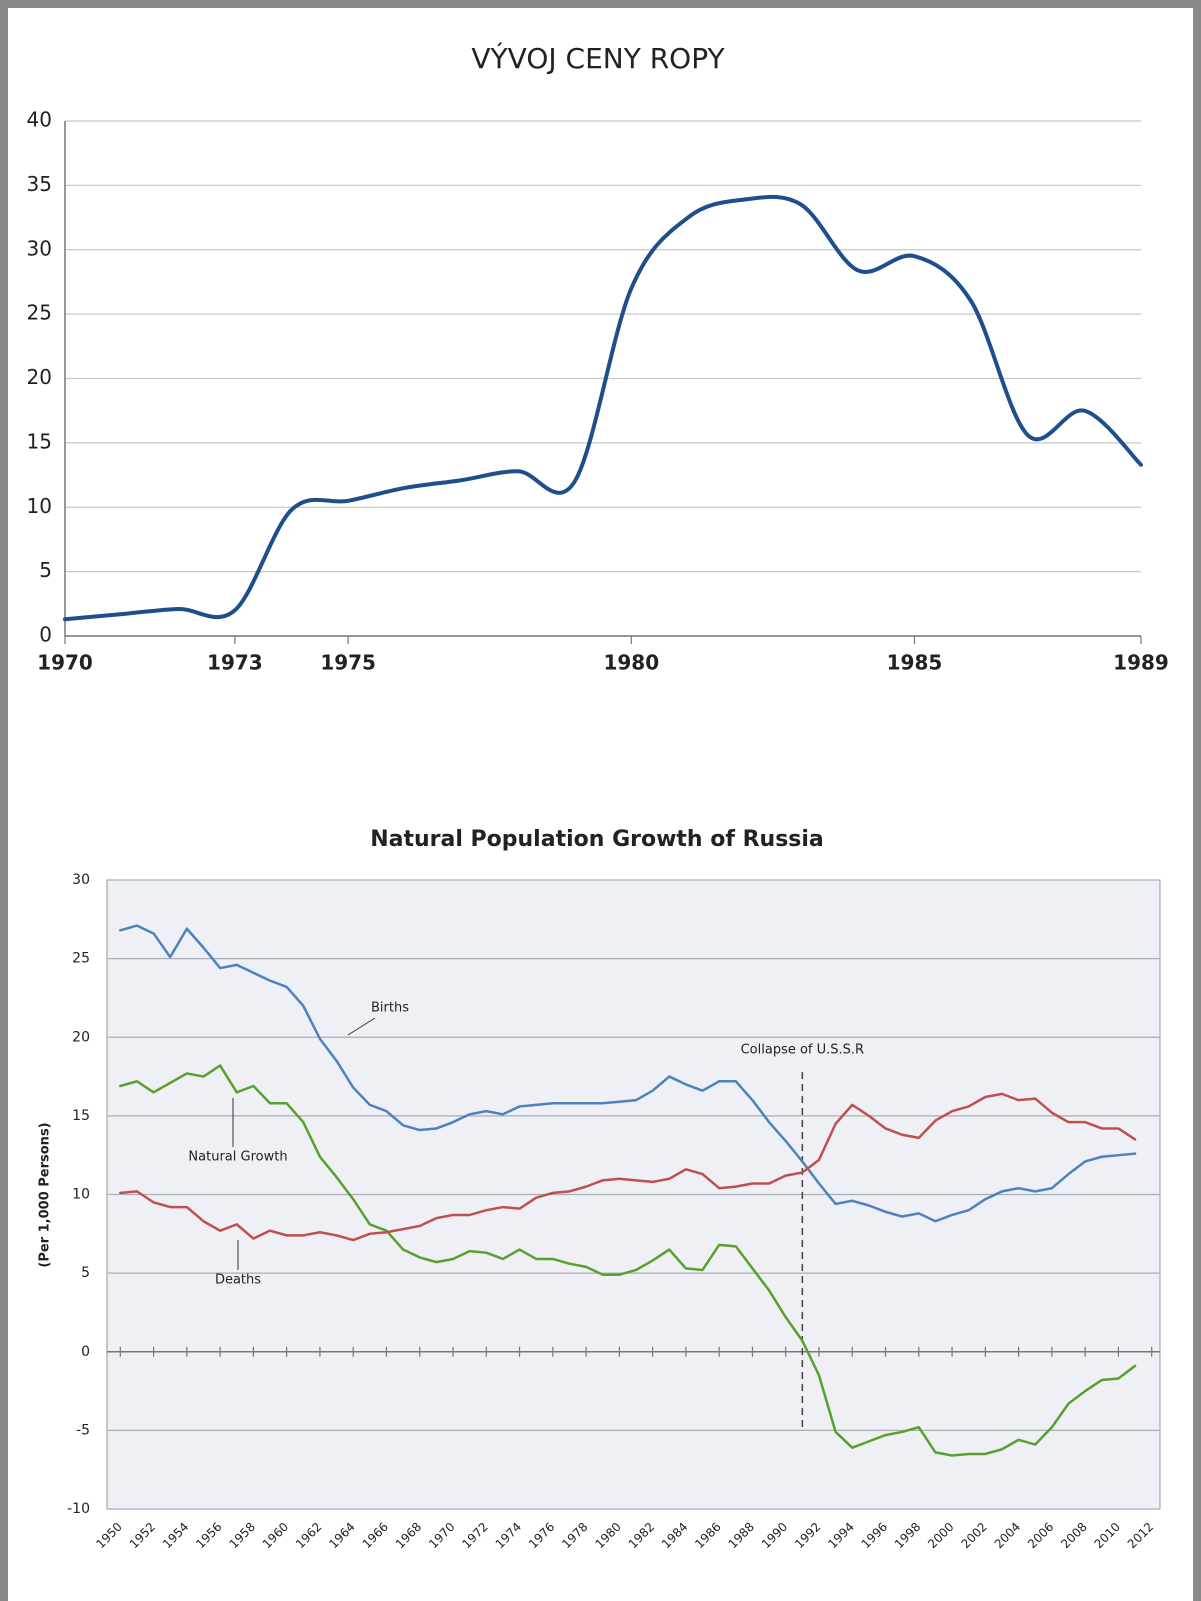 The image size is (1201, 1601). What do you see at coordinates (807, 1535) in the screenshot?
I see `x-tick-label: 1992` at bounding box center [807, 1535].